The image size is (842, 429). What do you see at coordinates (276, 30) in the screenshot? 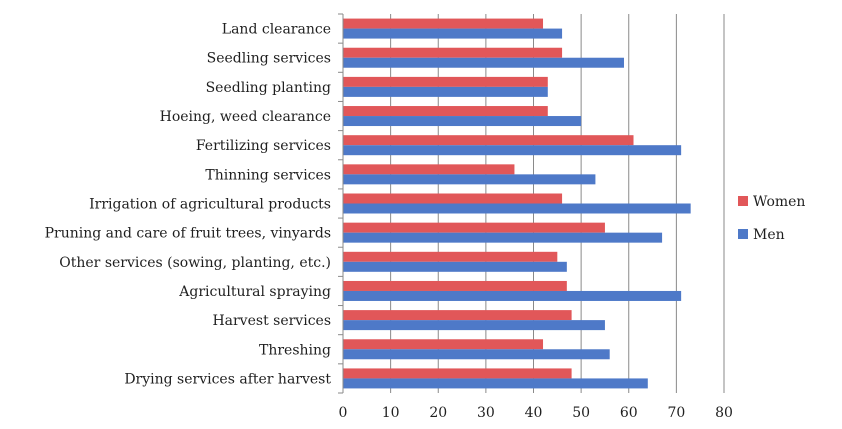
I see `category-label-0: Land clearance` at bounding box center [276, 30].